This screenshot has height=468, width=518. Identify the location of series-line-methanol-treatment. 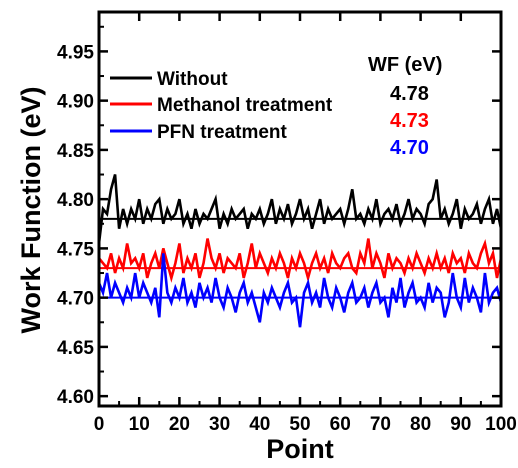
(300, 260).